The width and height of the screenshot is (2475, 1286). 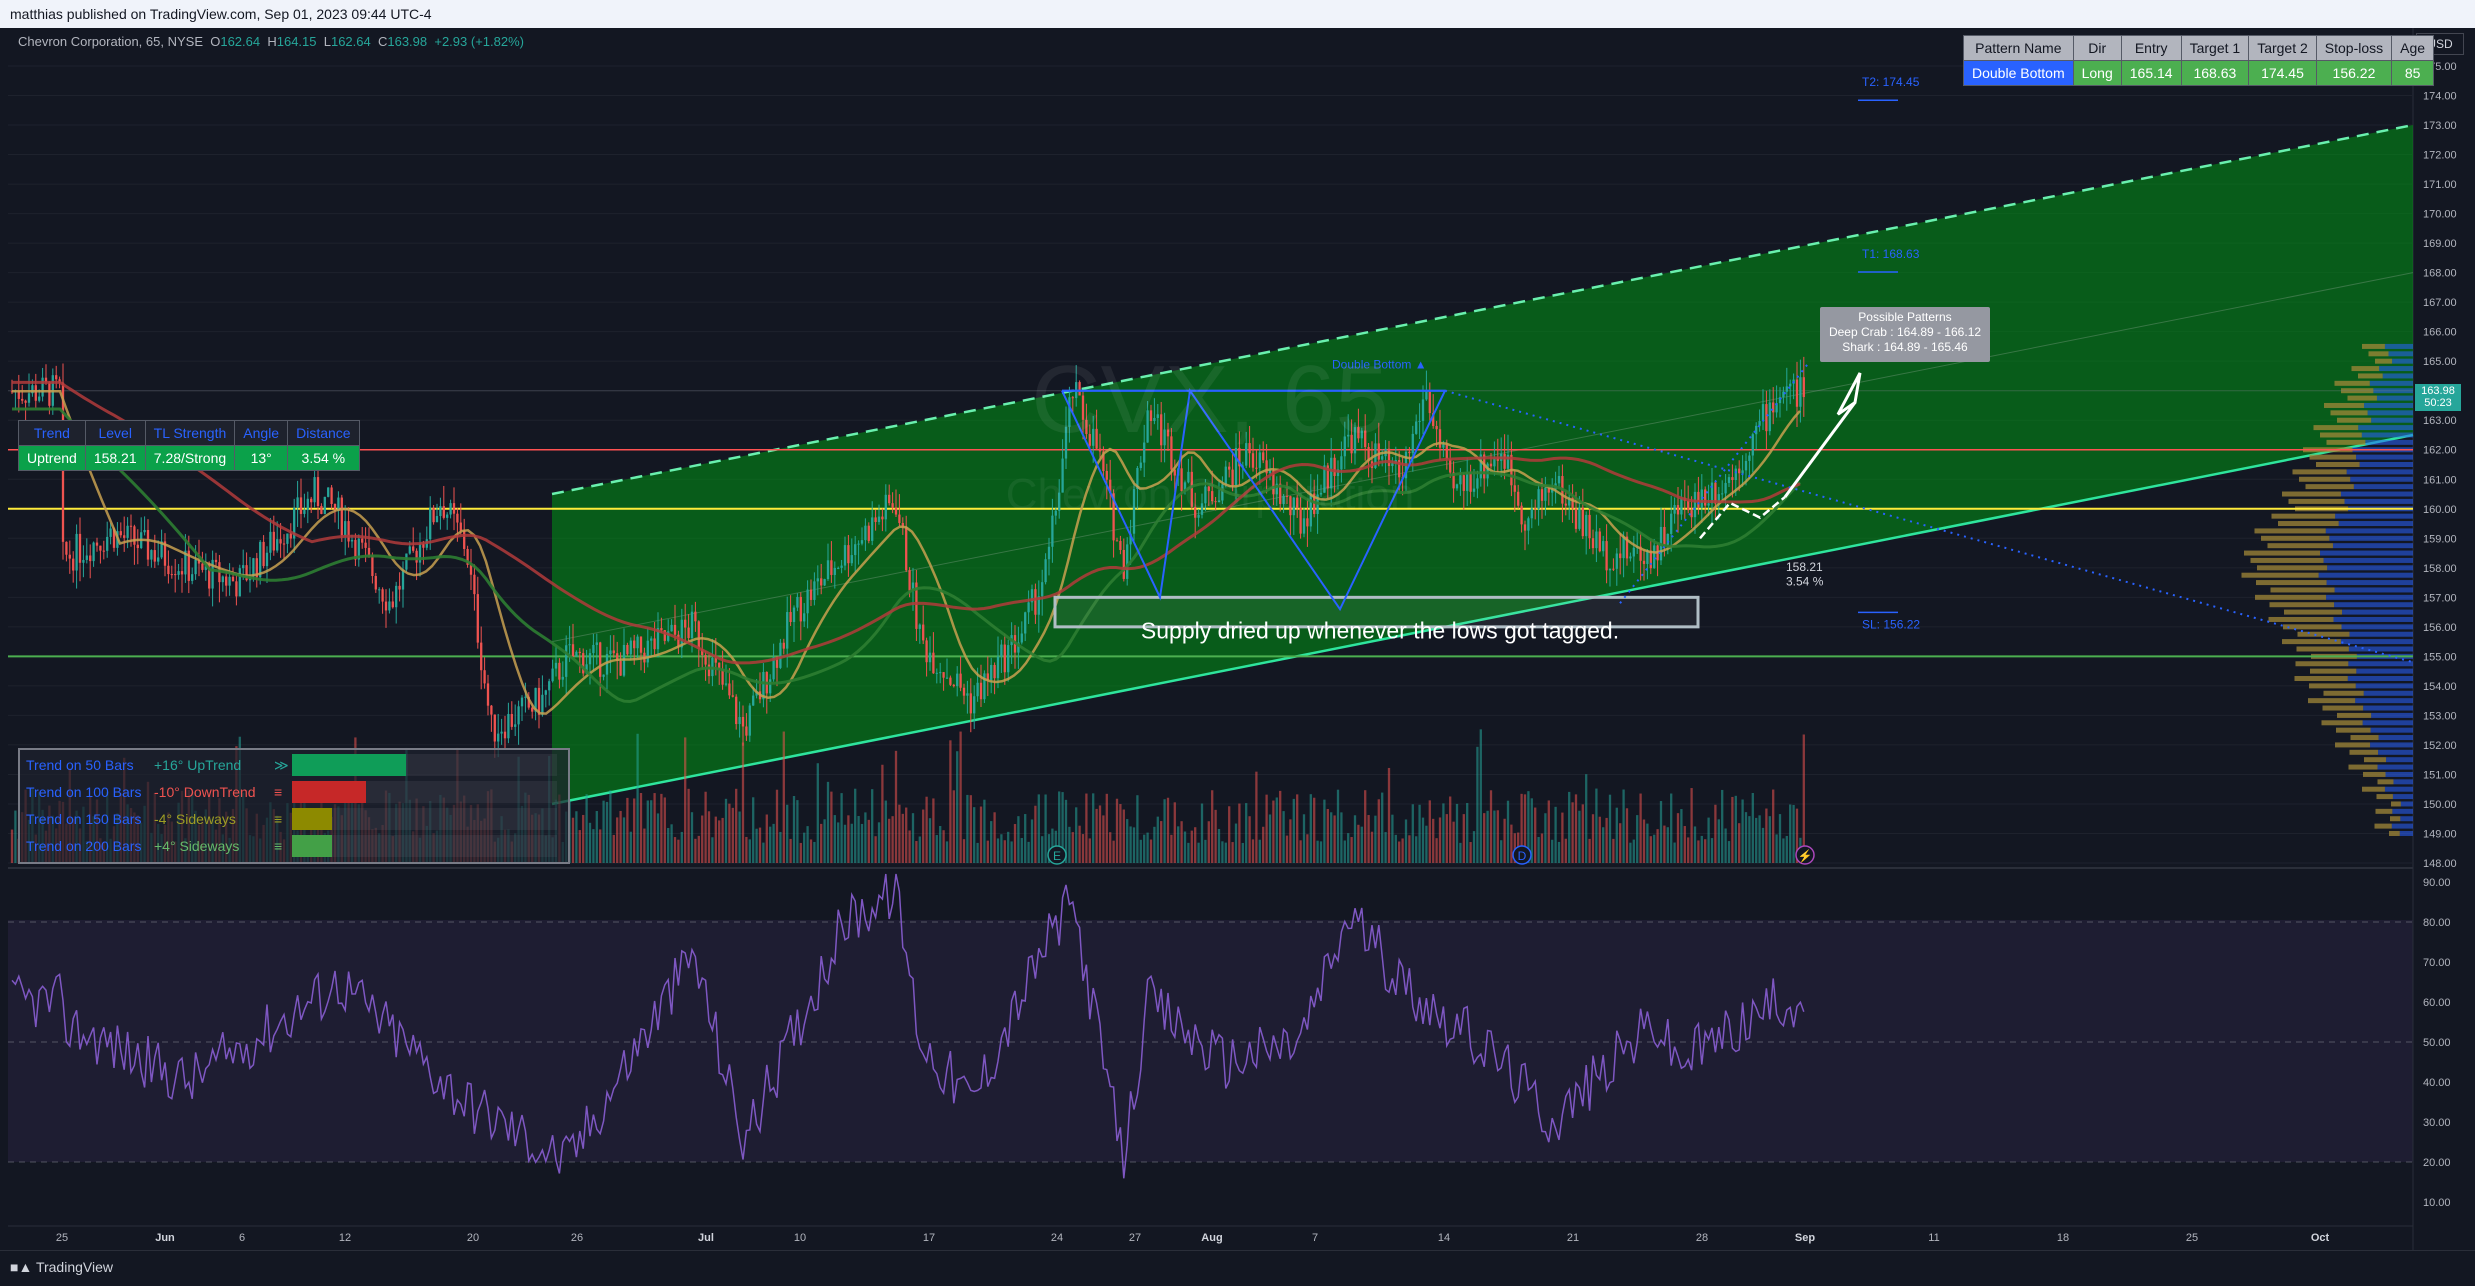 I want to click on time-tick-label: Aug, so click(x=1211, y=1238).